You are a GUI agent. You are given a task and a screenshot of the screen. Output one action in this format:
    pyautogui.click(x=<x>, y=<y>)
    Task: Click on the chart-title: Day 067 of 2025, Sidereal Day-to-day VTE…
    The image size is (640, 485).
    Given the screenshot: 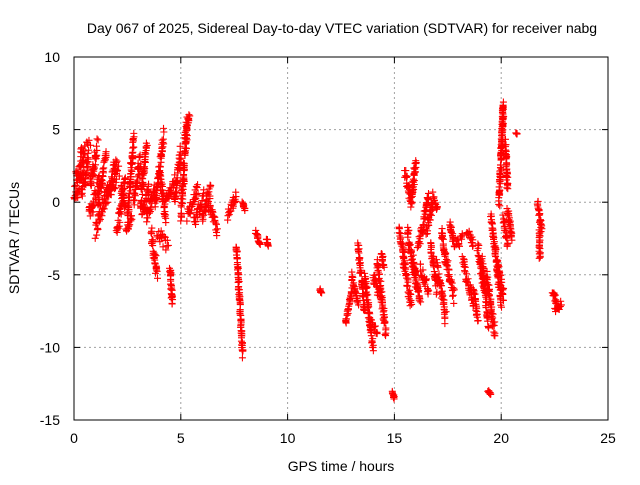 What is the action you would take?
    pyautogui.click(x=342, y=28)
    